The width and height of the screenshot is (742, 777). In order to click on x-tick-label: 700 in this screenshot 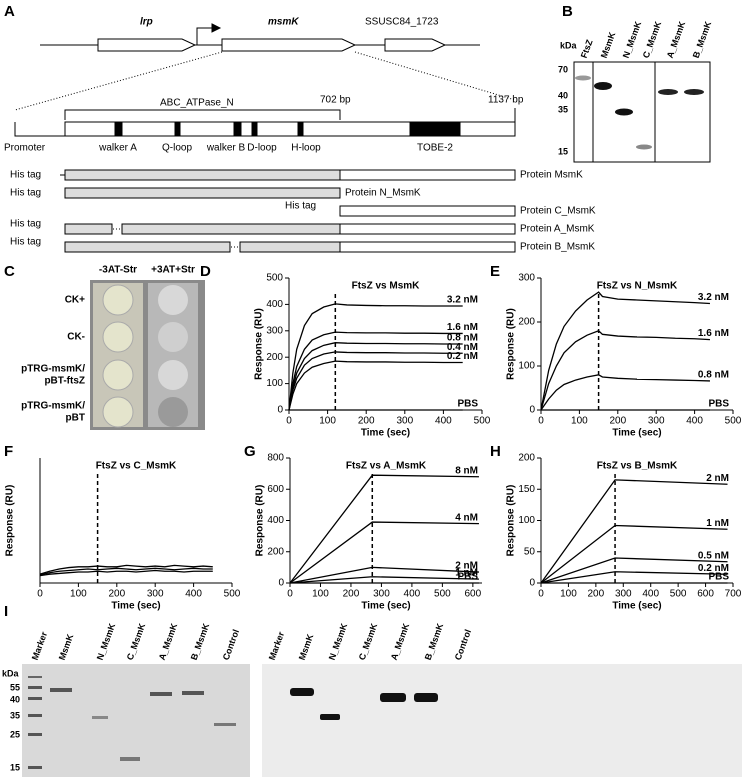, I will do `click(733, 594)`.